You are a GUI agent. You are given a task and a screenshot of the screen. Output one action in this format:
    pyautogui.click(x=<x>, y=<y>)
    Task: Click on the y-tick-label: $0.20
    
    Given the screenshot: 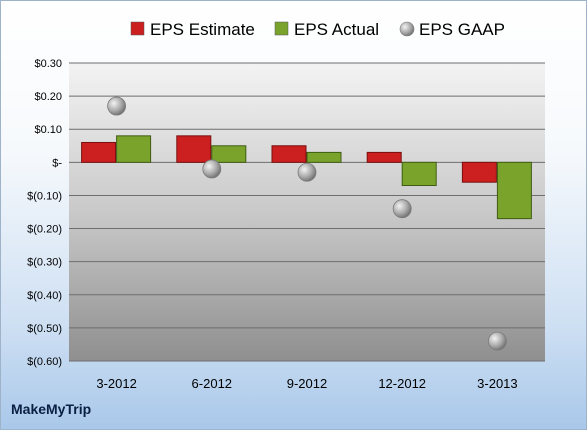 What is the action you would take?
    pyautogui.click(x=48, y=97)
    